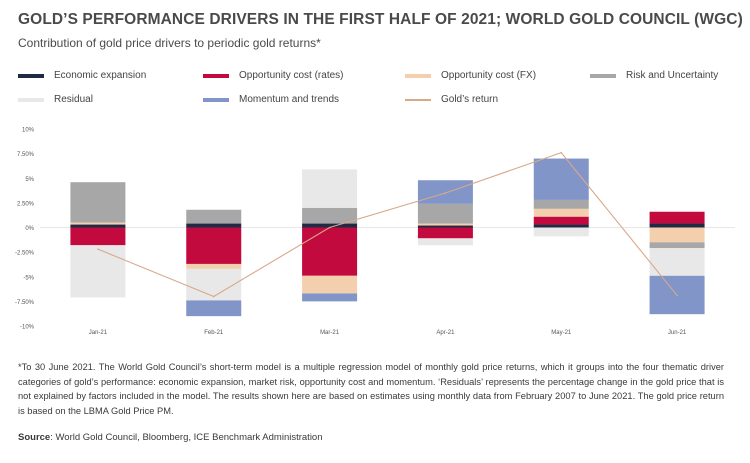 This screenshot has height=463, width=750. I want to click on legend-item-opportunity-cost-rates: Opportunity cost (rates), so click(273, 75).